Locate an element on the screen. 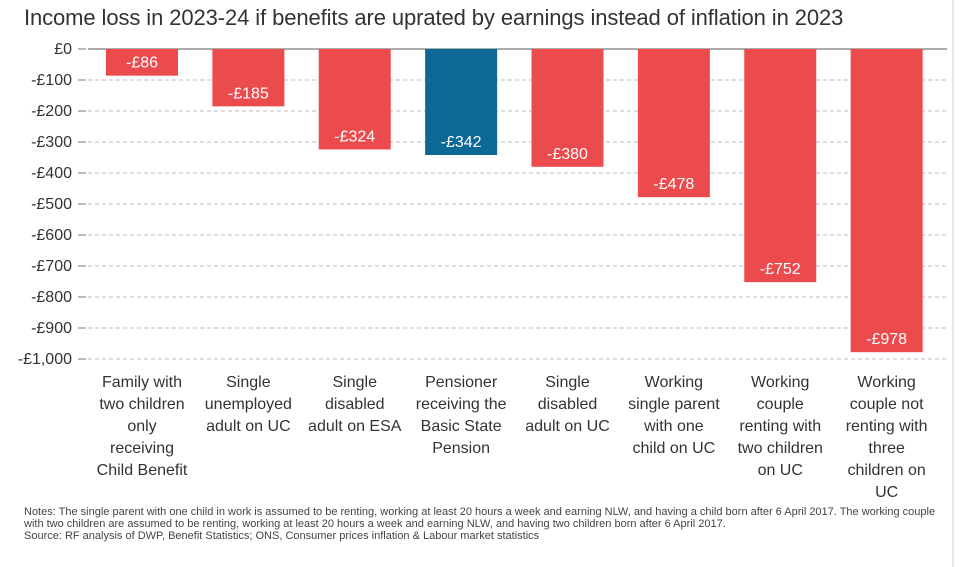  y-tick-label: -£100 is located at coordinates (51, 80).